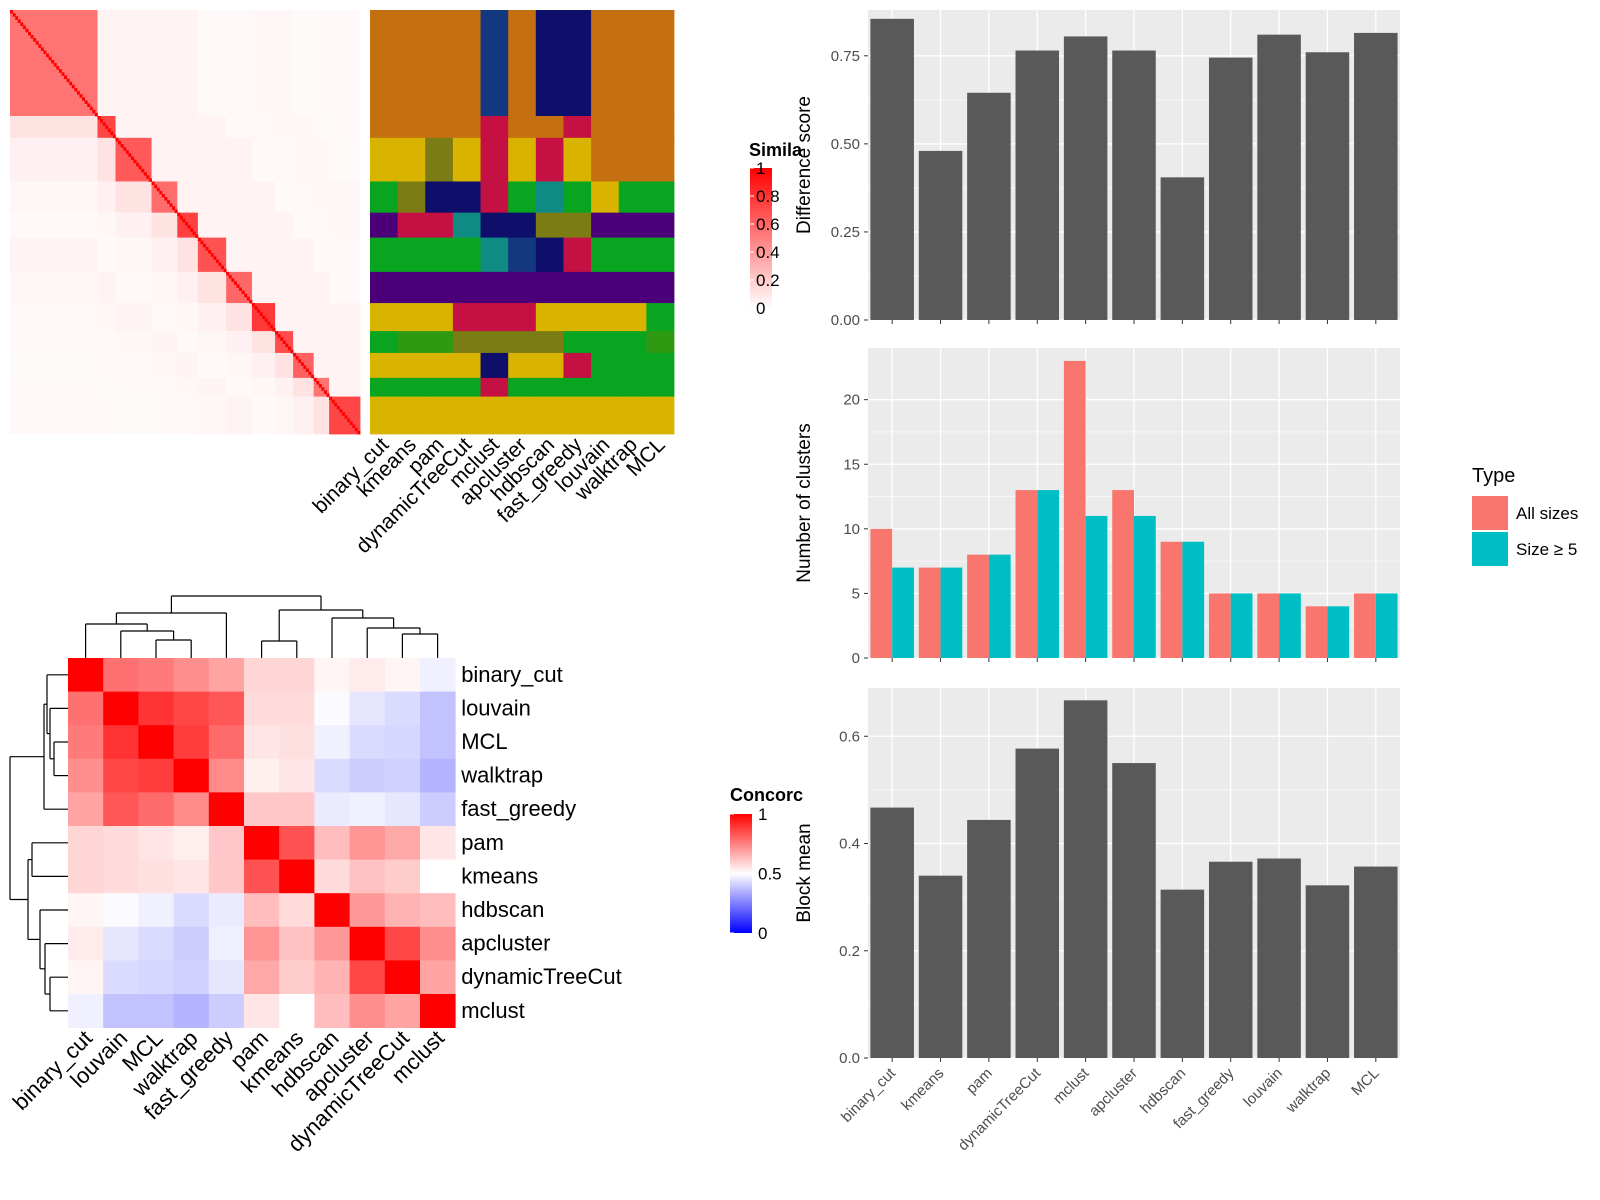 The width and height of the screenshot is (1600, 1200). Describe the element at coordinates (849, 951) in the screenshot. I see `y-tick-label: 0.2` at that location.